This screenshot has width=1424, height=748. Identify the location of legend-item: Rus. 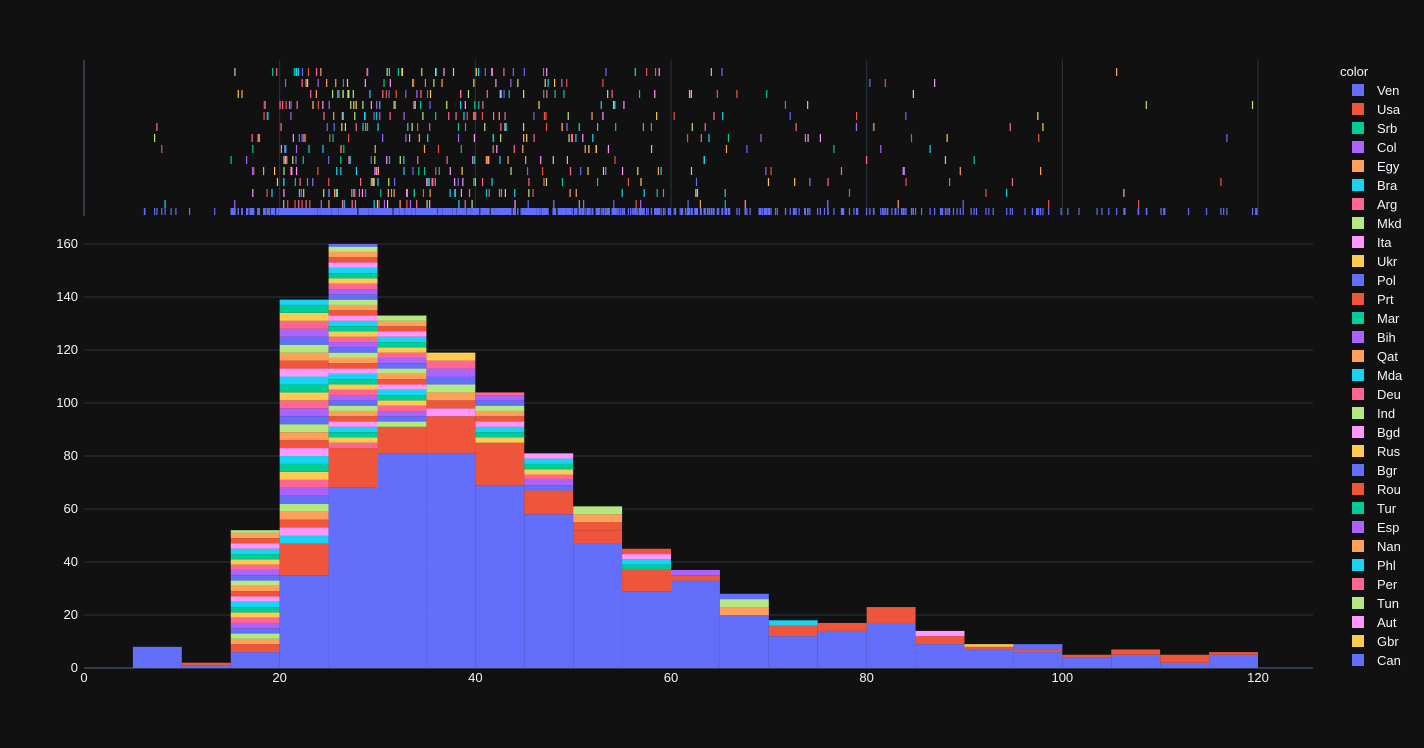
(1376, 451).